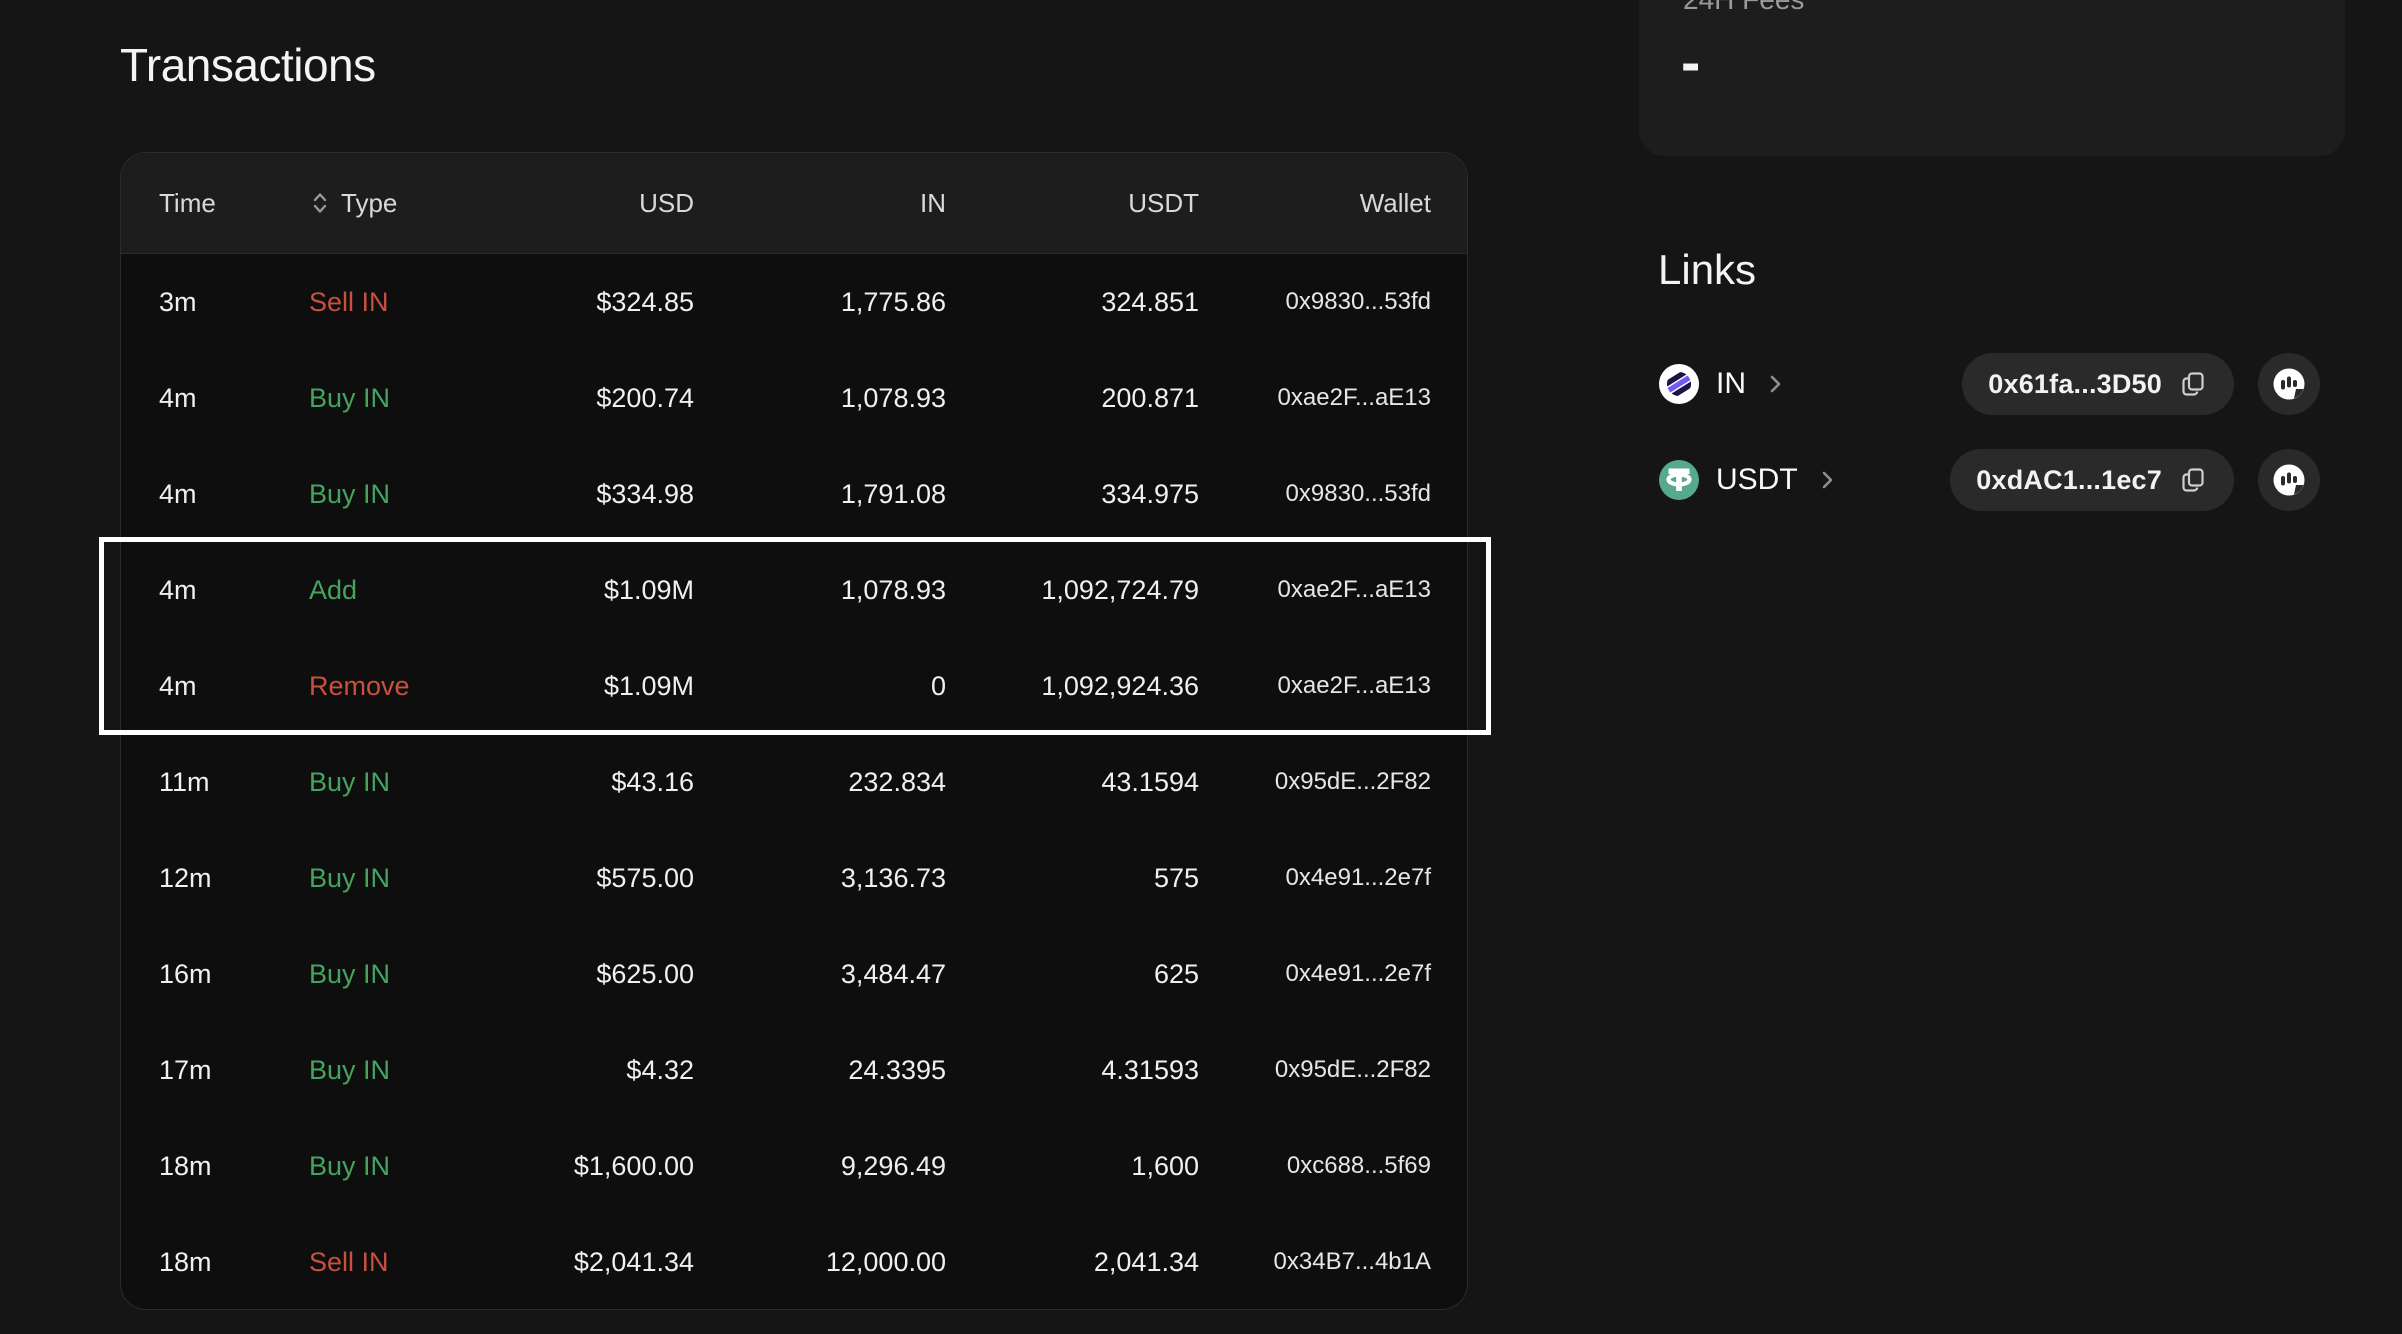  Describe the element at coordinates (648, 685) in the screenshot. I see `cell-usd: $1.09M` at that location.